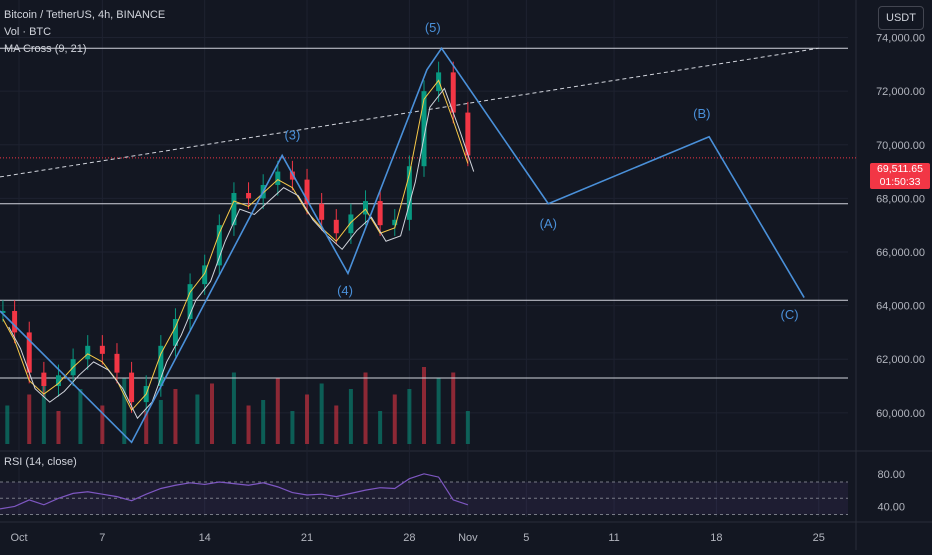  Describe the element at coordinates (307, 538) in the screenshot. I see `time-tick-label: 21` at that location.